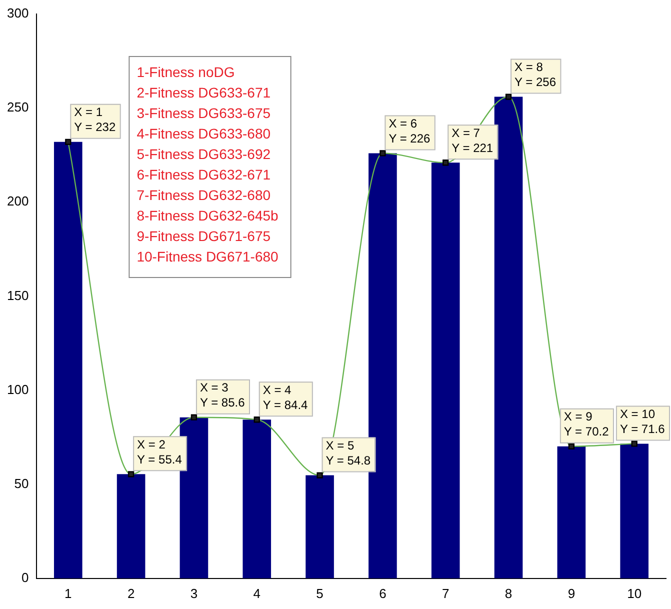  What do you see at coordinates (572, 593) in the screenshot?
I see `x-tick-label: 9` at bounding box center [572, 593].